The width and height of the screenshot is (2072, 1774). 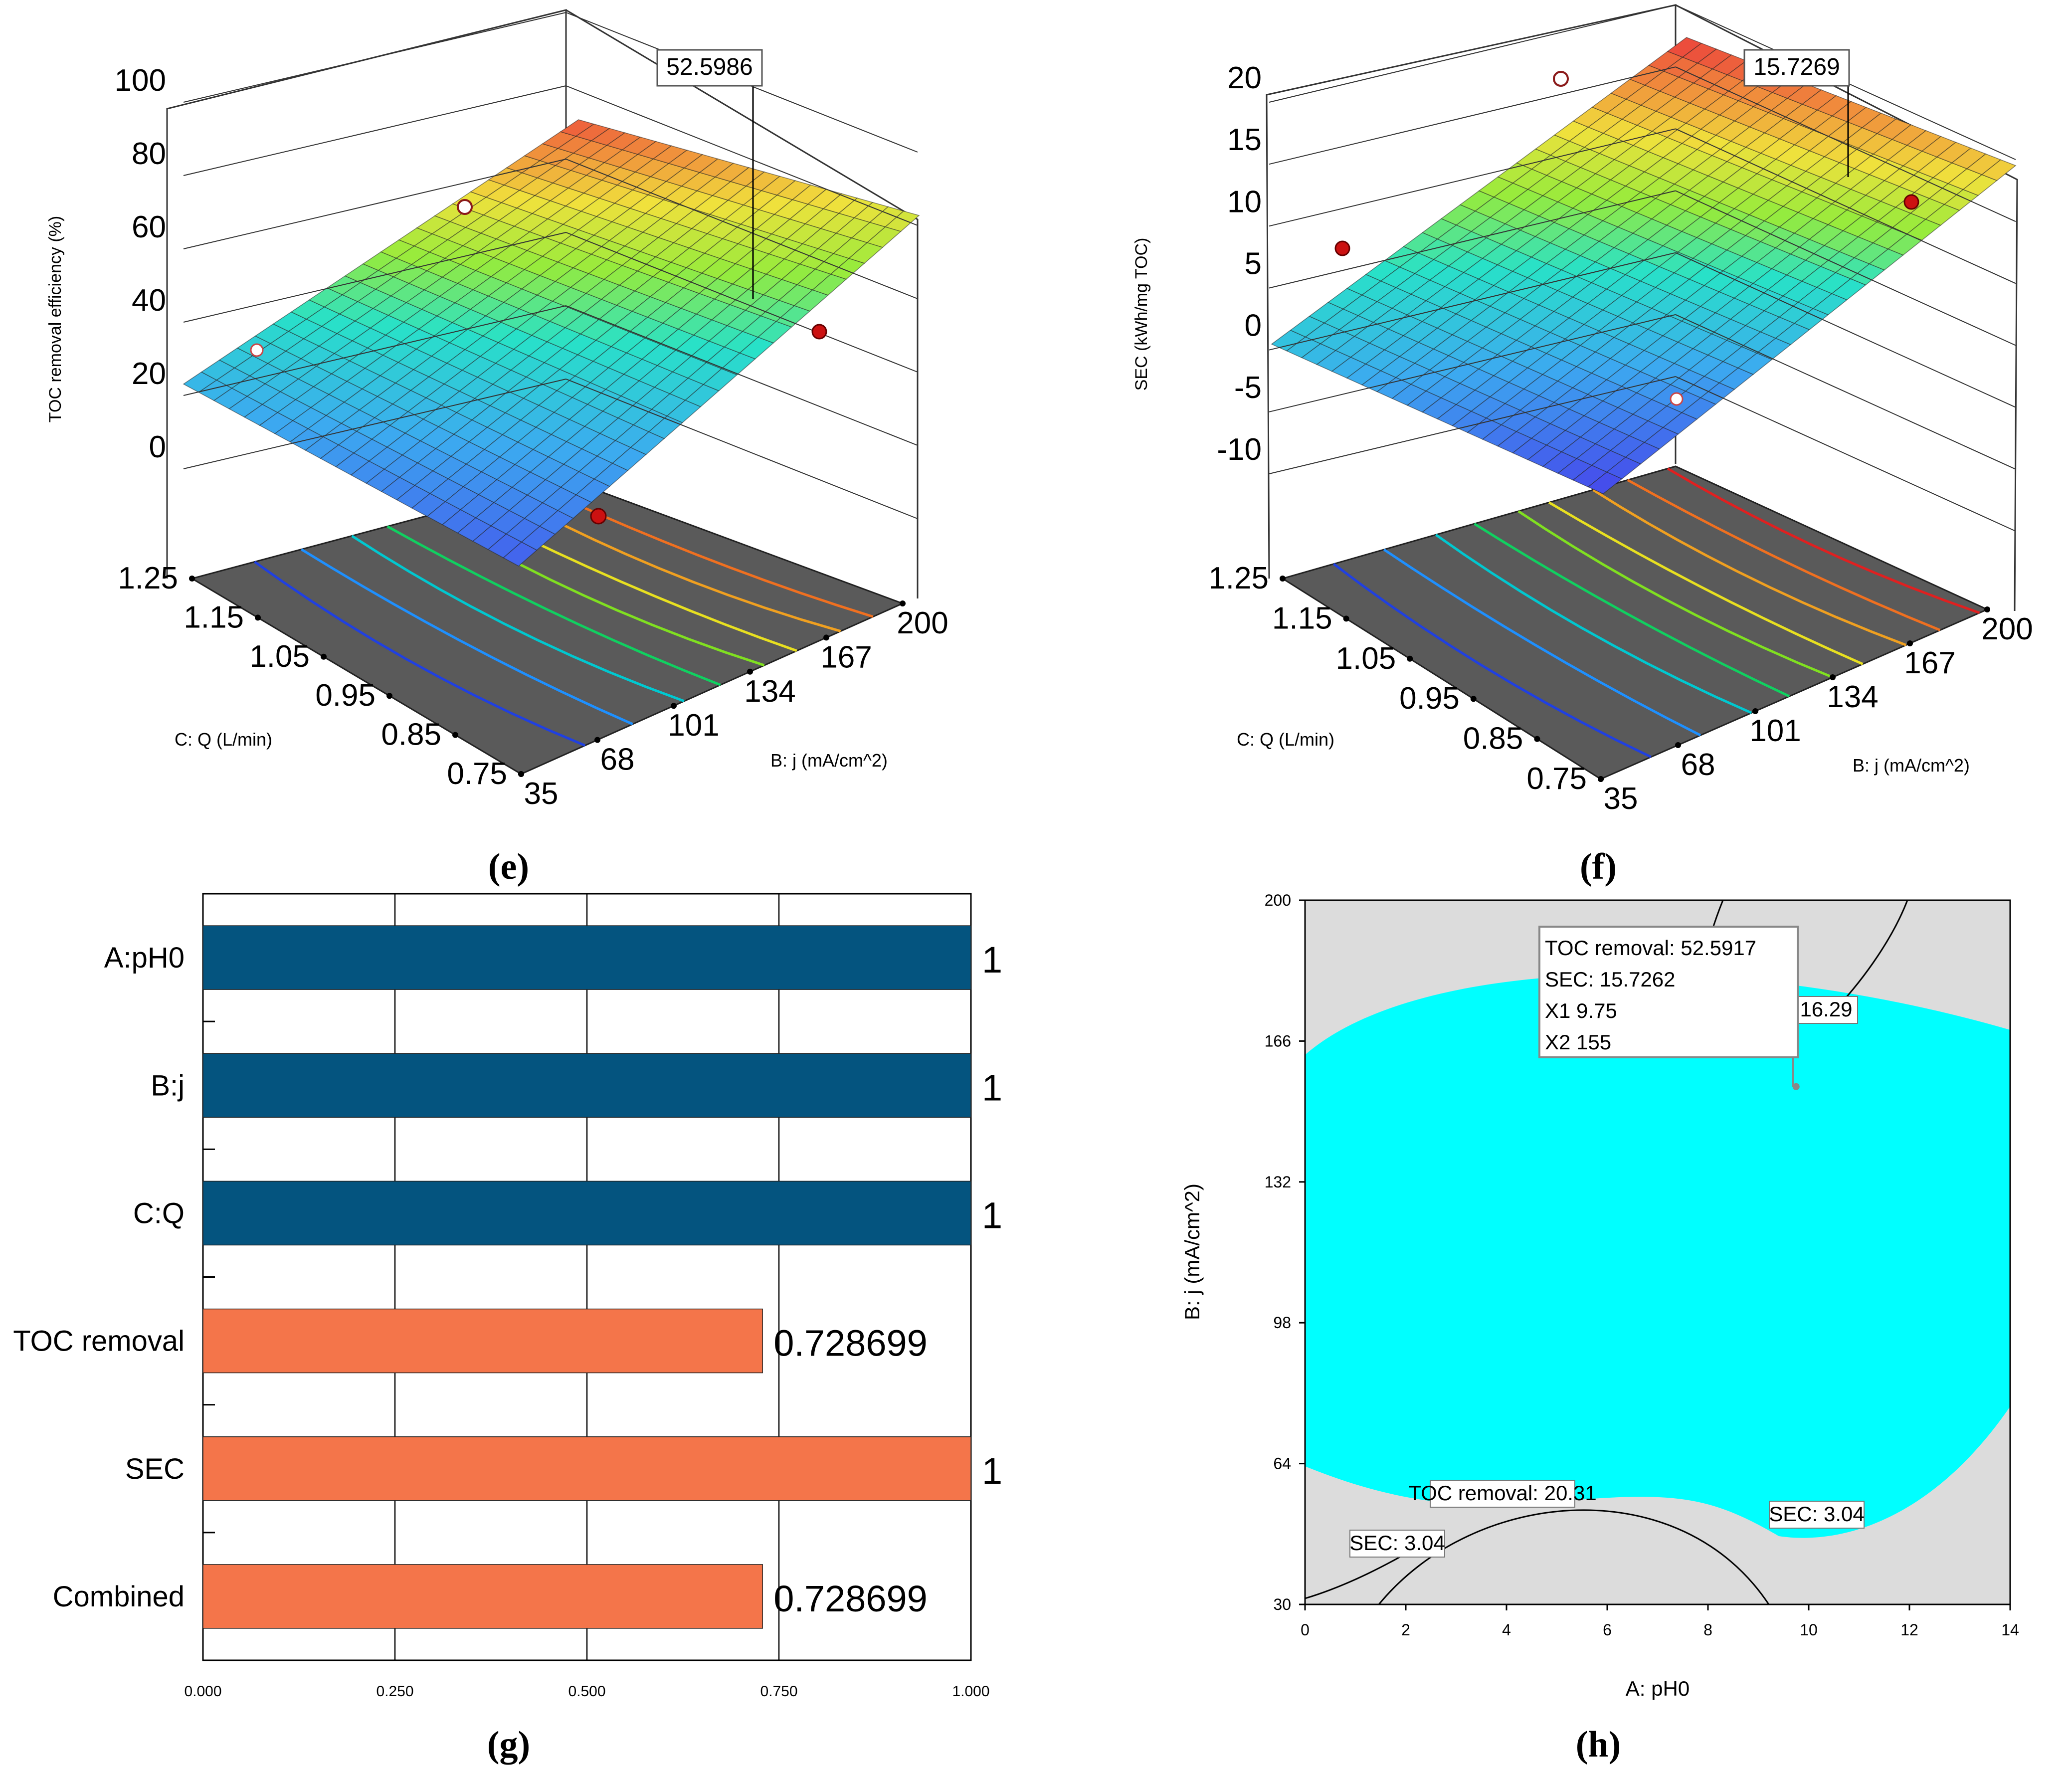 I want to click on f-design-point, so click(x=1342, y=248).